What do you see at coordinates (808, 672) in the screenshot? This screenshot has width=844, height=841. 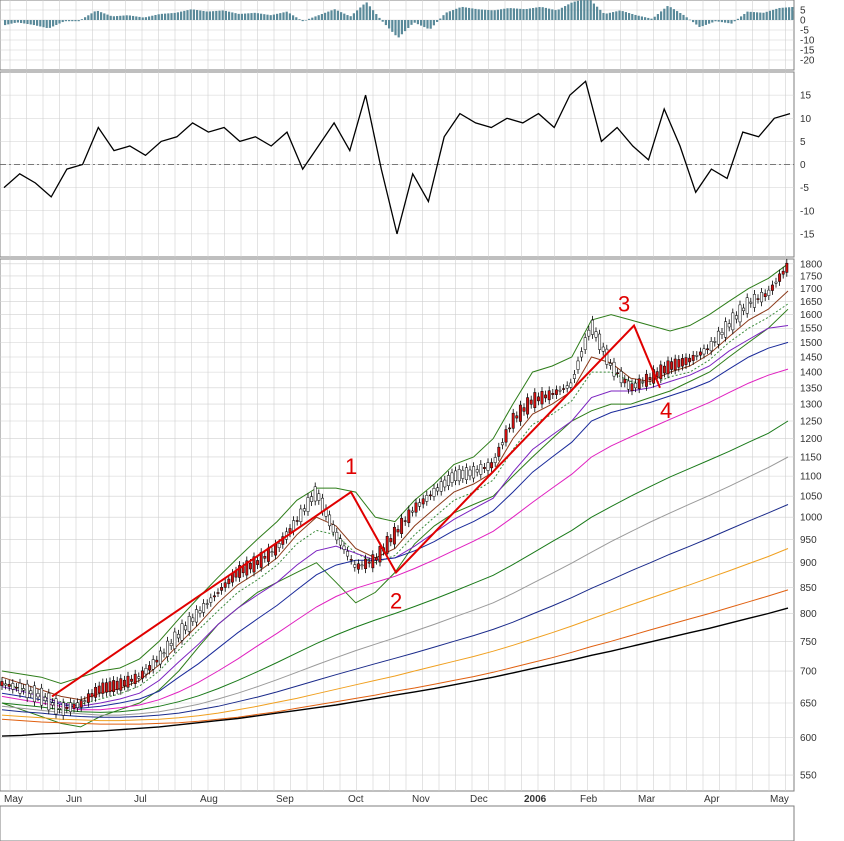 I see `y-tick-label: 700` at bounding box center [808, 672].